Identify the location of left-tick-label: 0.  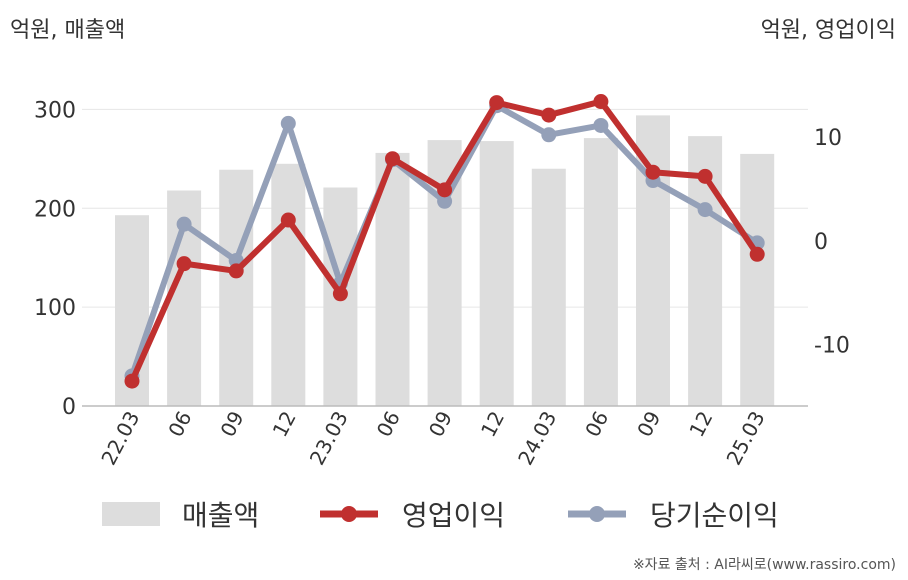
(69, 407).